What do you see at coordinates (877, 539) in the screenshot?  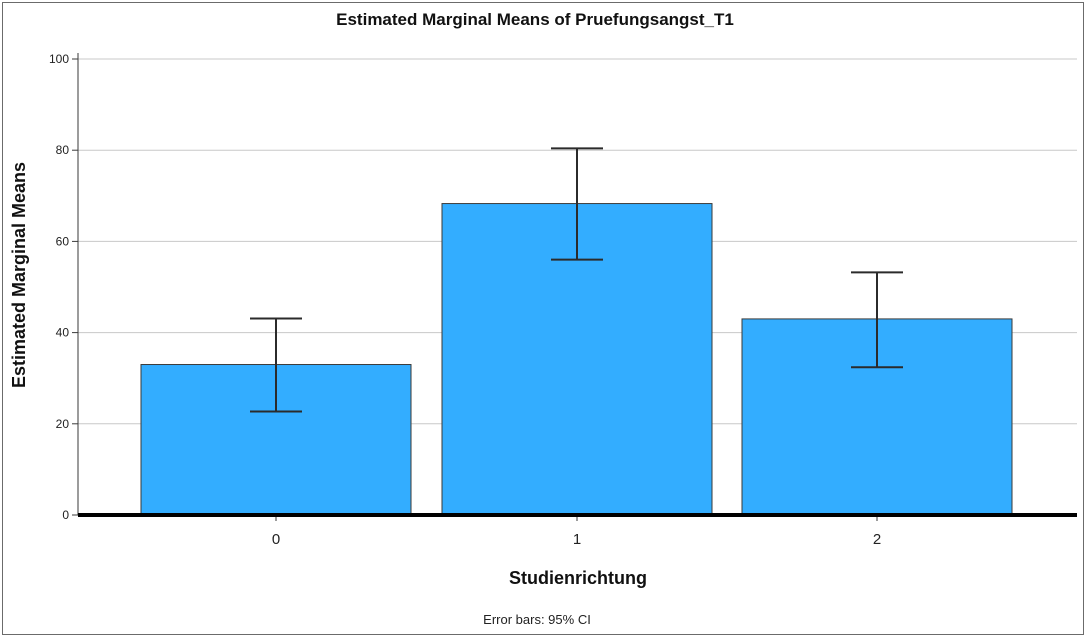 I see `x-tick-label-2: 2` at bounding box center [877, 539].